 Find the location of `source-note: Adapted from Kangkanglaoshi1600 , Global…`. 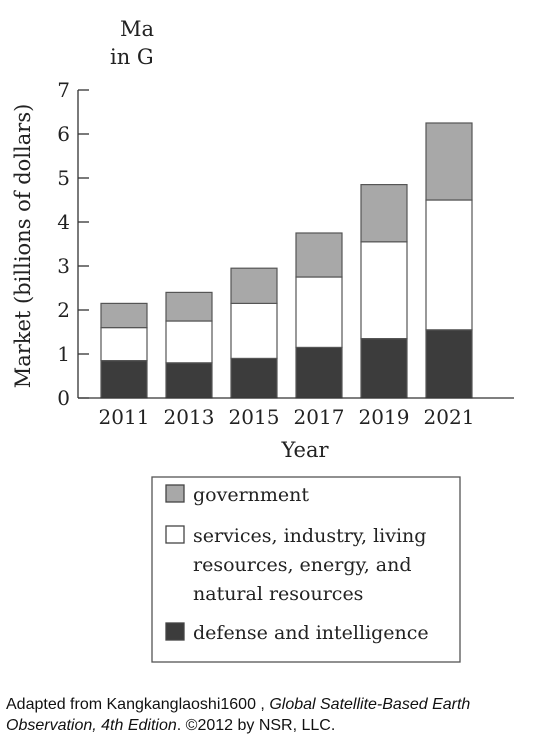

source-note: Adapted from Kangkanglaoshi1600 , Global… is located at coordinates (238, 715).